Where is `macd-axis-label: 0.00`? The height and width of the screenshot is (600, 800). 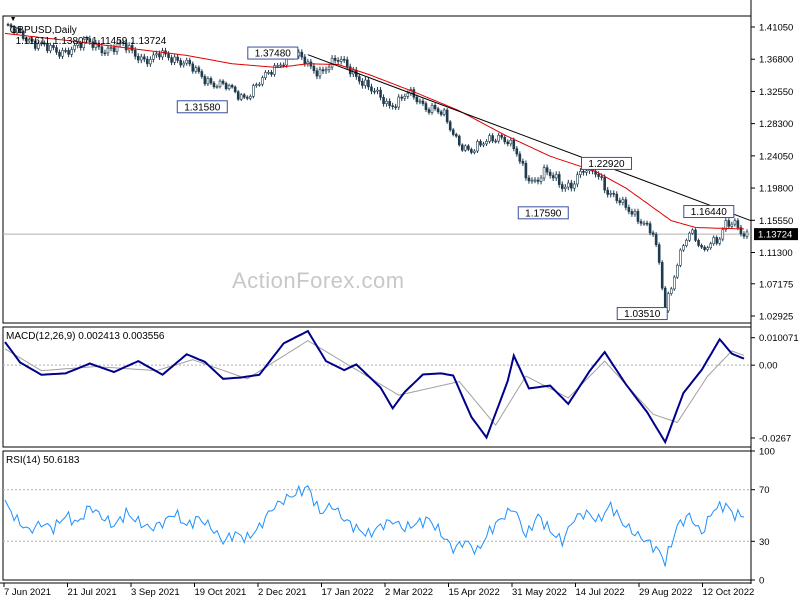
macd-axis-label: 0.00 is located at coordinates (768, 366).